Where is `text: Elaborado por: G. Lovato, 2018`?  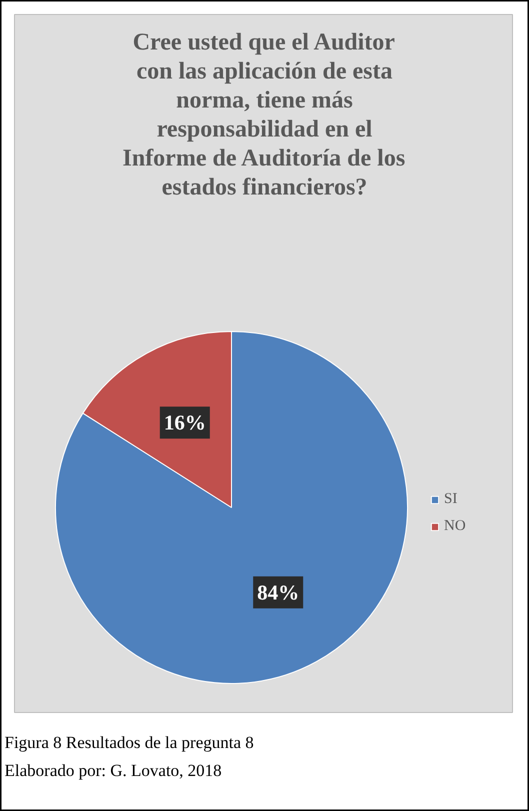 text: Elaborado por: G. Lovato, 2018 is located at coordinates (113, 770).